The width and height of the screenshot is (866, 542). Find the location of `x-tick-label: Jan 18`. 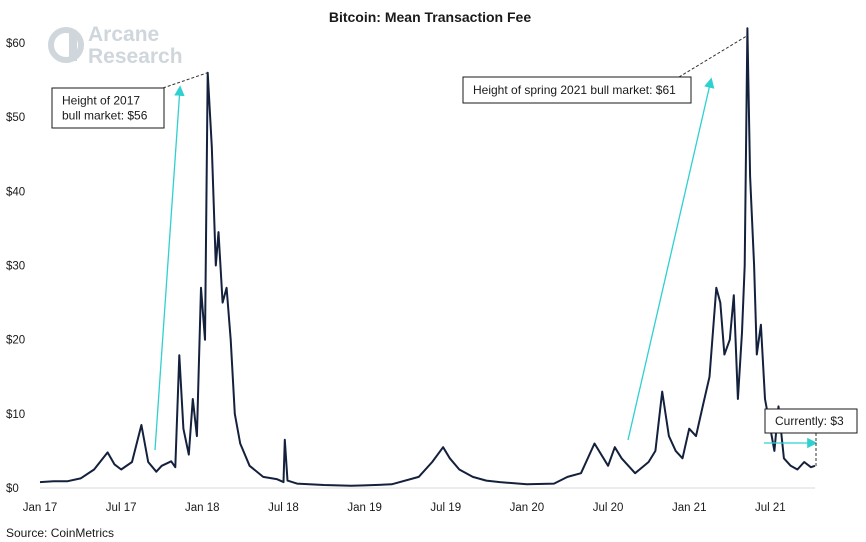

x-tick-label: Jan 18 is located at coordinates (202, 508).